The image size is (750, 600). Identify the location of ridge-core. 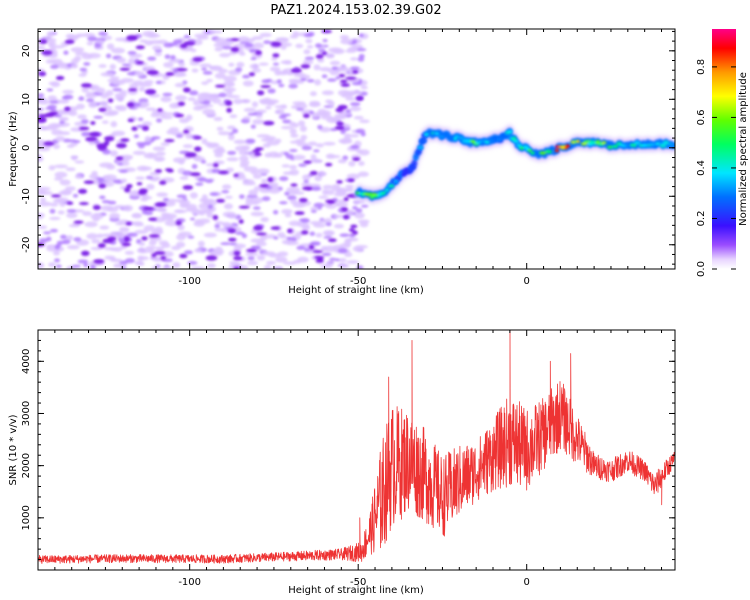
(414, 163).